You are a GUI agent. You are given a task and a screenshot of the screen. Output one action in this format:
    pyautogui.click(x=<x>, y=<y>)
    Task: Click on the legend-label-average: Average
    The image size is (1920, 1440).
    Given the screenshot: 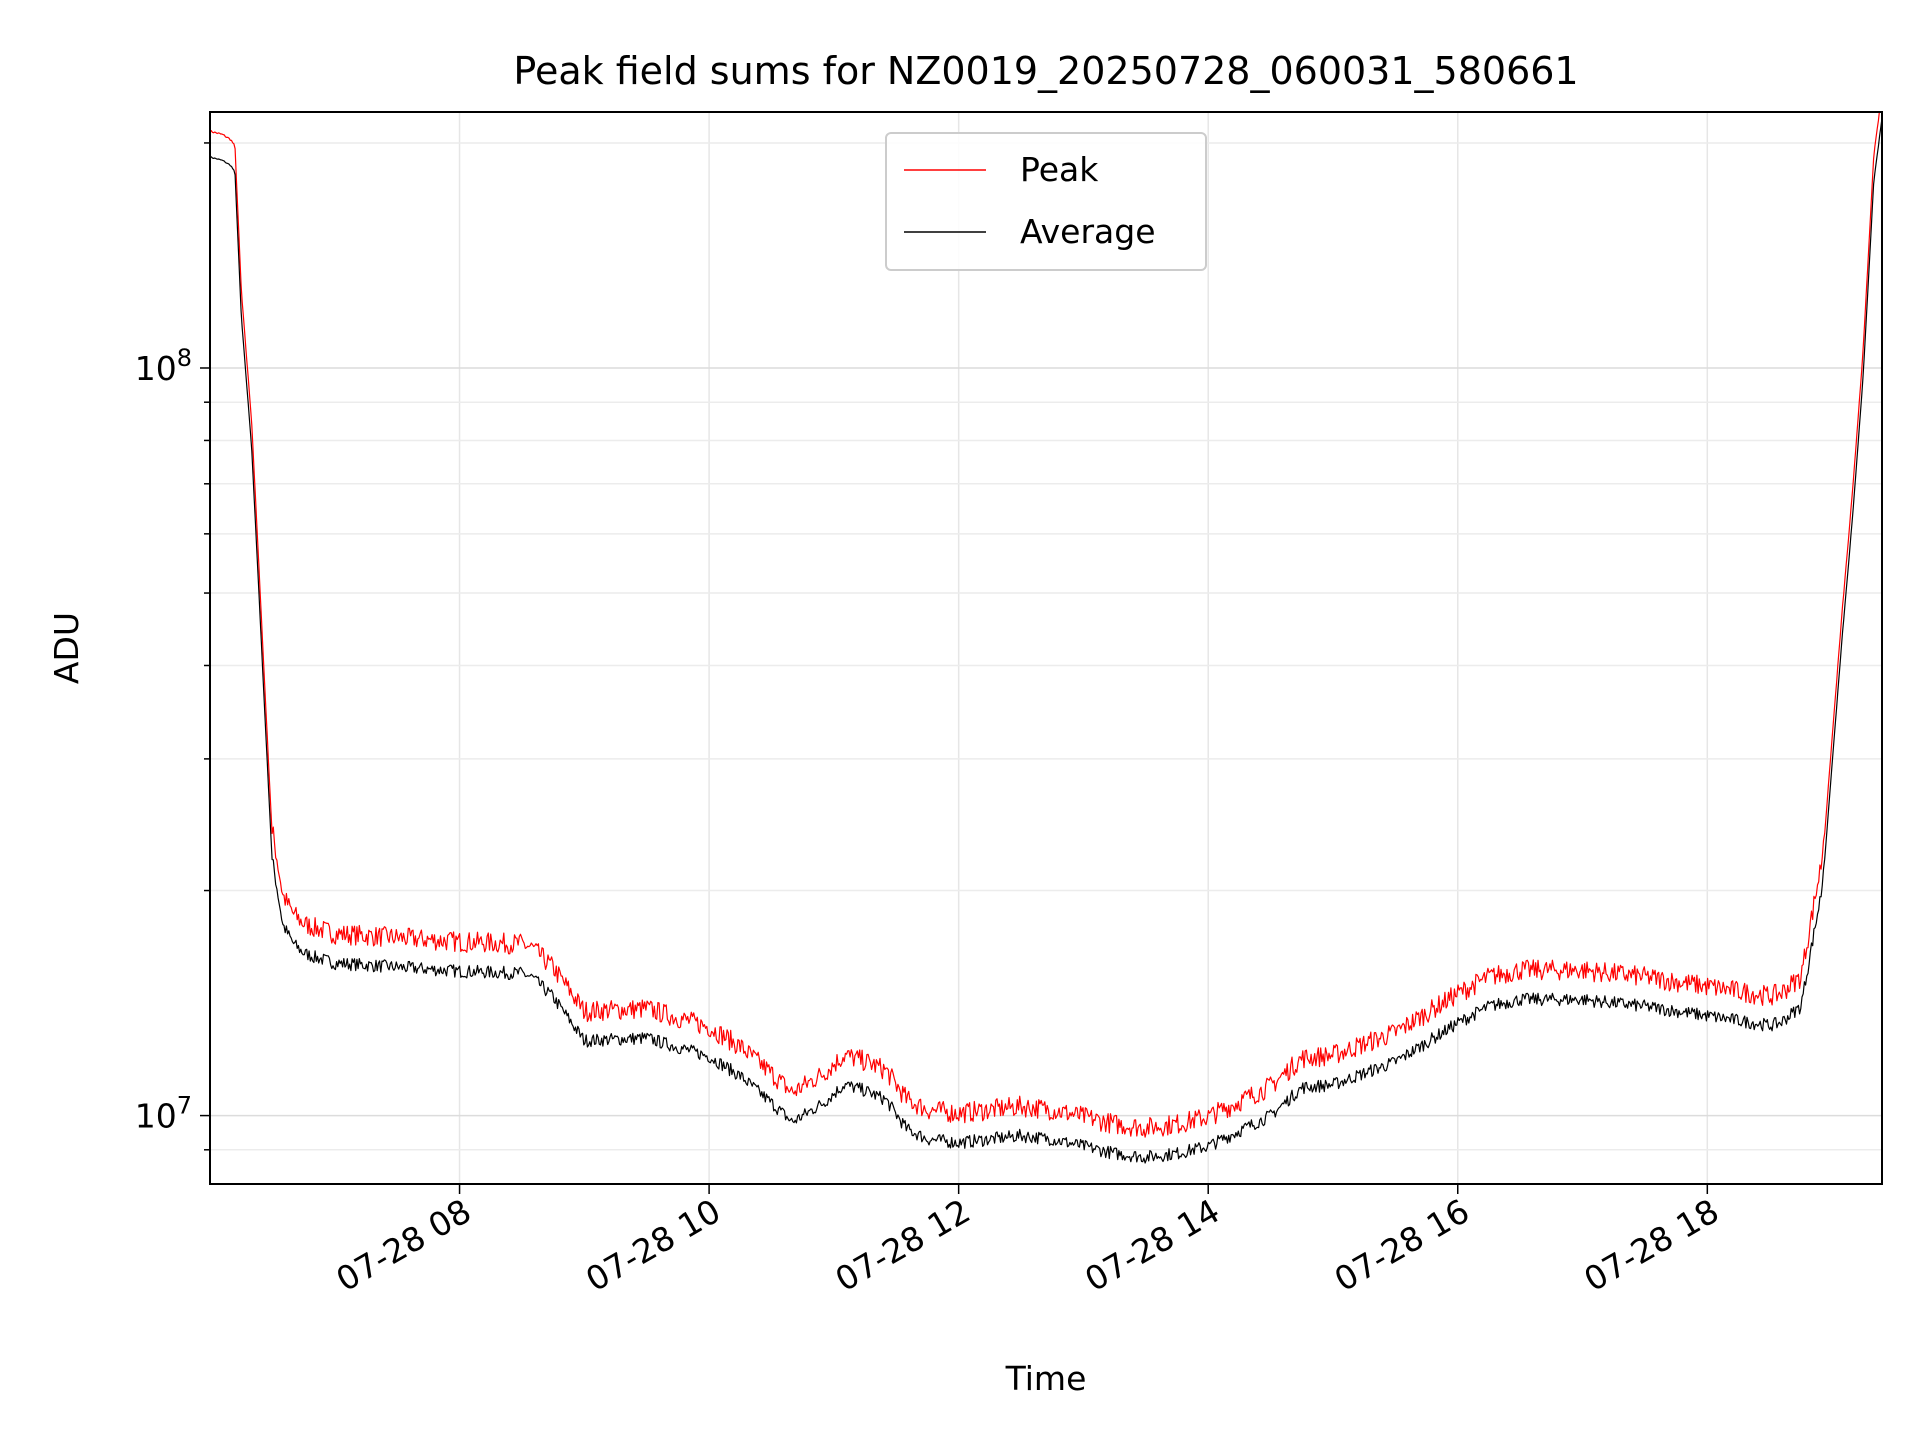 What is the action you would take?
    pyautogui.click(x=1088, y=231)
    